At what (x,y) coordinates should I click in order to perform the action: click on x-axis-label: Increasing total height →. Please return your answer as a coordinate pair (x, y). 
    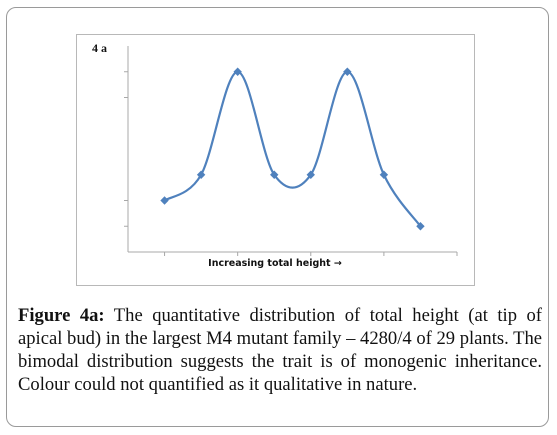
    Looking at the image, I should click on (275, 263).